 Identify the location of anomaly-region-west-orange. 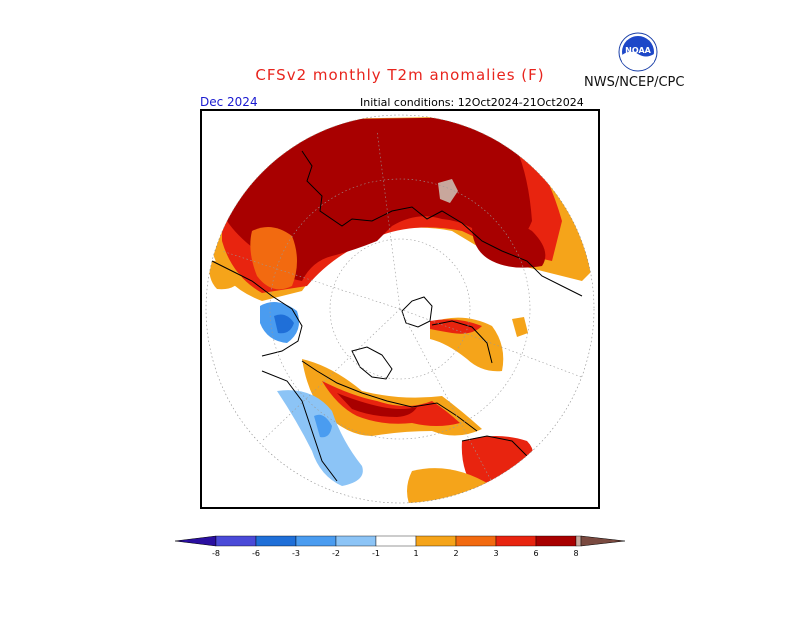
(273, 258).